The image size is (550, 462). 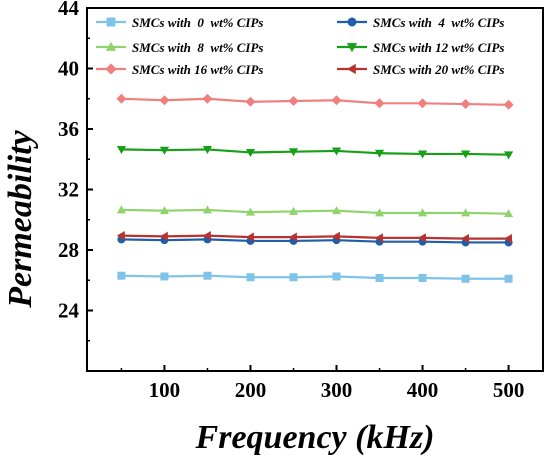 I want to click on legend-item-3: SMCs with 12 wt% CIPs, so click(x=421, y=47).